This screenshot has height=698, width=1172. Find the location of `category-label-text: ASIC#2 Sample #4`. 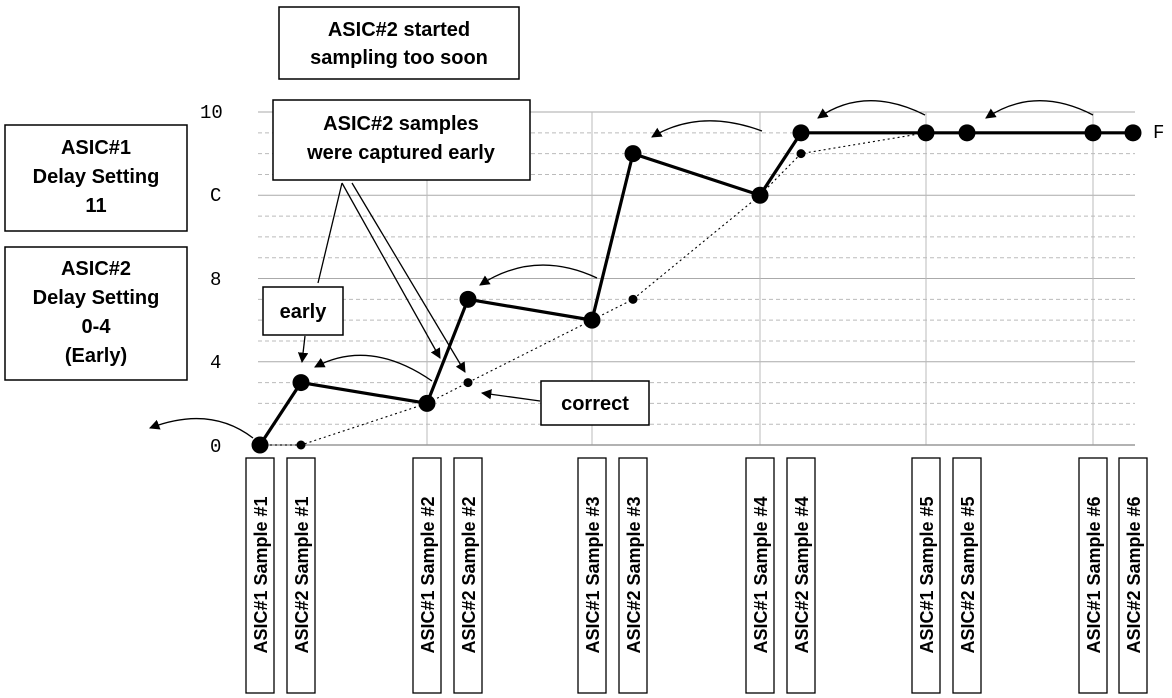

category-label-text: ASIC#2 Sample #4 is located at coordinates (802, 574).